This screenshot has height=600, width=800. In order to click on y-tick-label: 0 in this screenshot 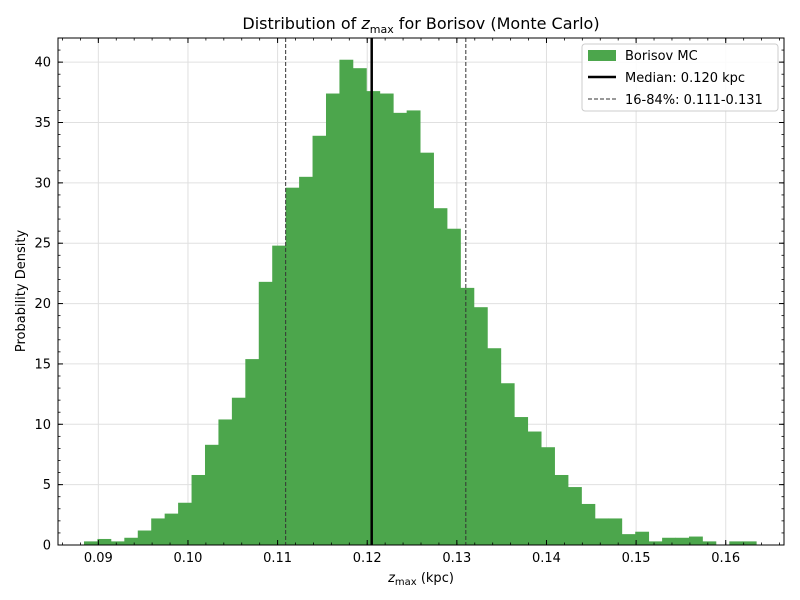, I will do `click(47, 546)`.